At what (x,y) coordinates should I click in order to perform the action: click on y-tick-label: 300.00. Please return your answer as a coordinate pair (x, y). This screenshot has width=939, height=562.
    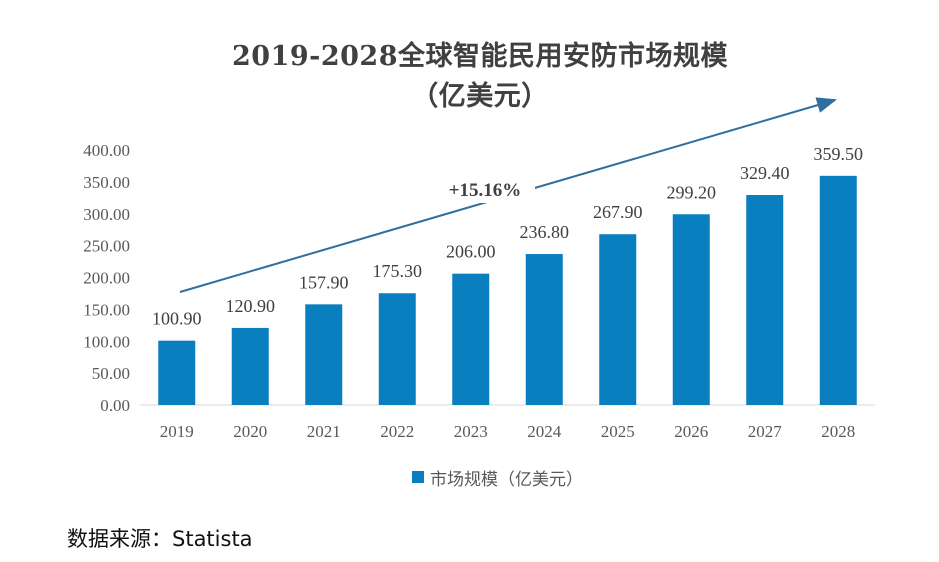
    Looking at the image, I should click on (106, 214).